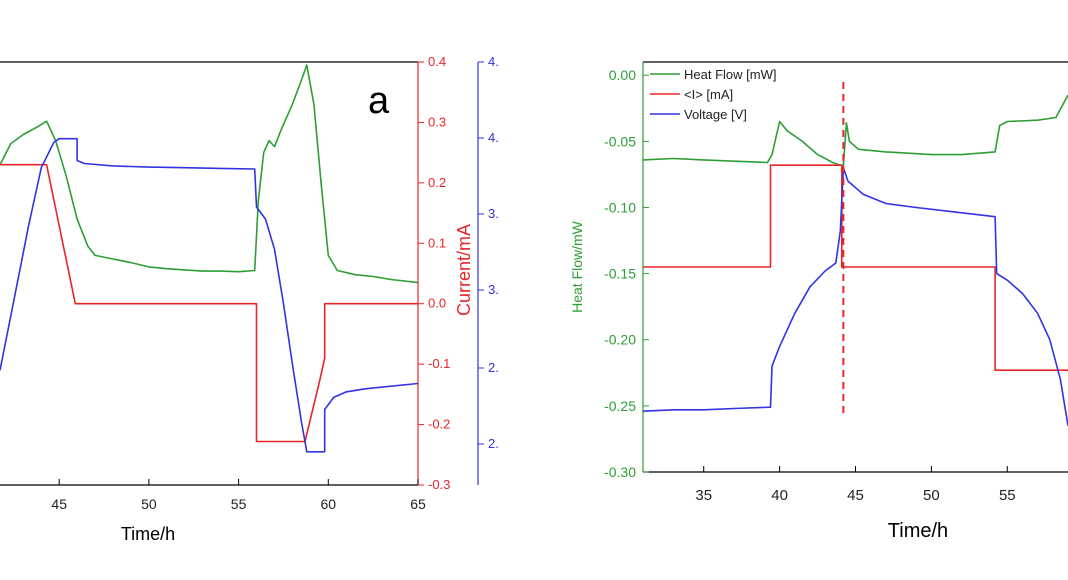  Describe the element at coordinates (620, 274) in the screenshot. I see `chart-b-y-tick-label: -0.15` at that location.